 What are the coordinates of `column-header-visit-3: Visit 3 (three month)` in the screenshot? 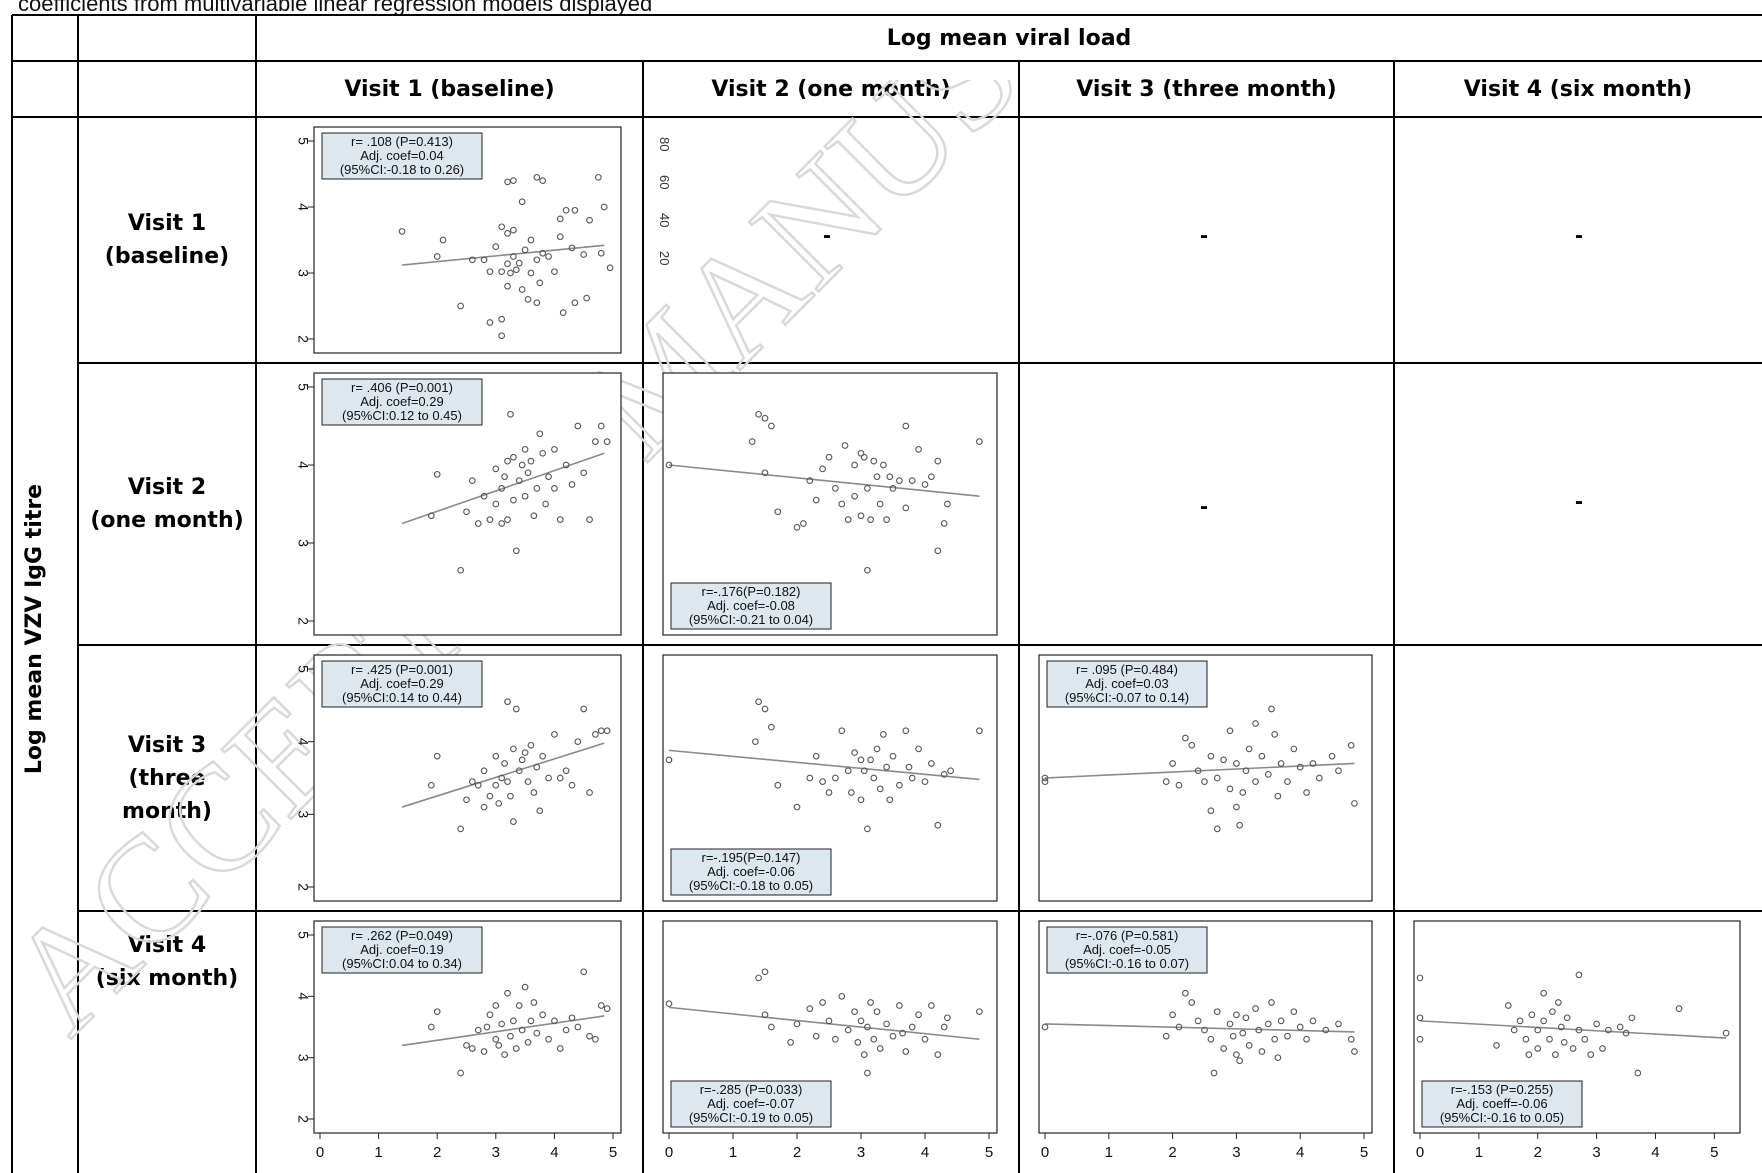 It's located at (1206, 89).